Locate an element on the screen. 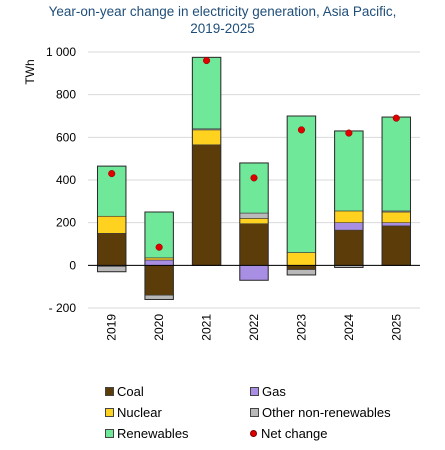 The height and width of the screenshot is (450, 445). legend-item-coal: Coal is located at coordinates (124, 391).